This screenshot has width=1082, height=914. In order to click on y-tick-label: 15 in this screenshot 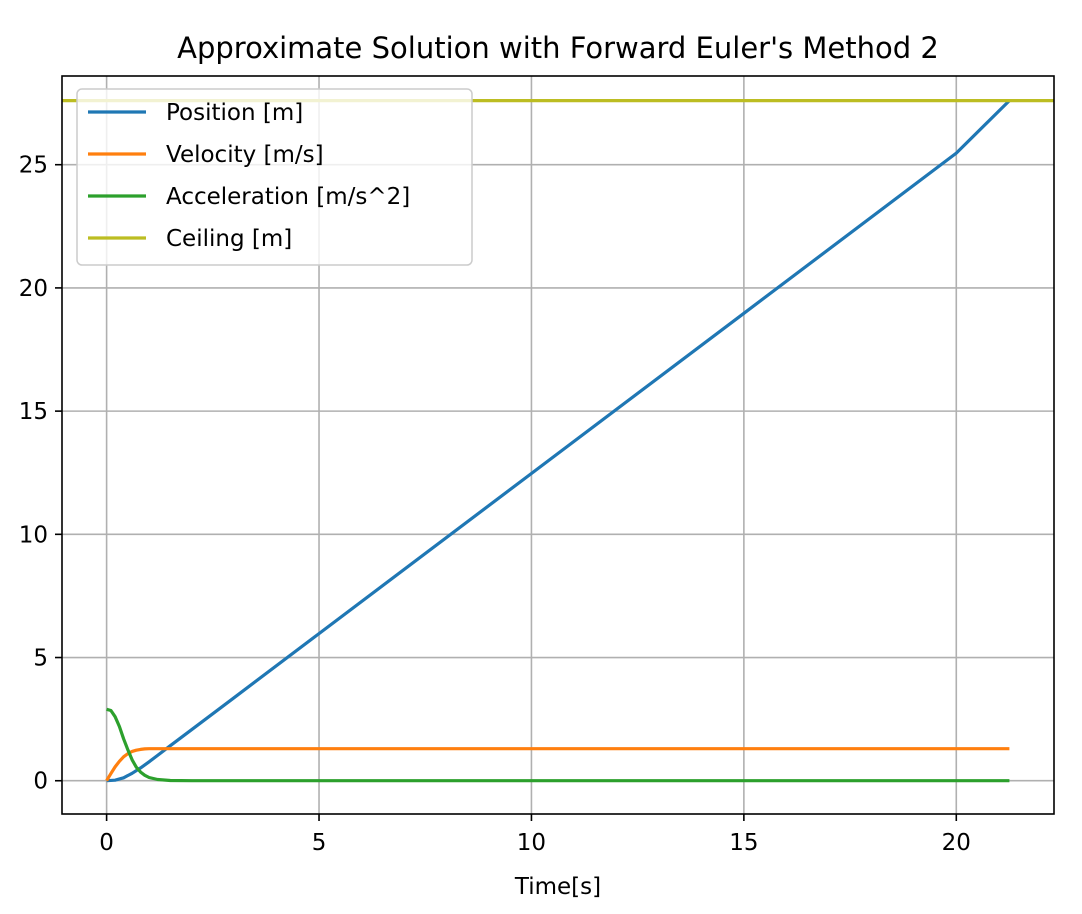, I will do `click(33, 412)`.